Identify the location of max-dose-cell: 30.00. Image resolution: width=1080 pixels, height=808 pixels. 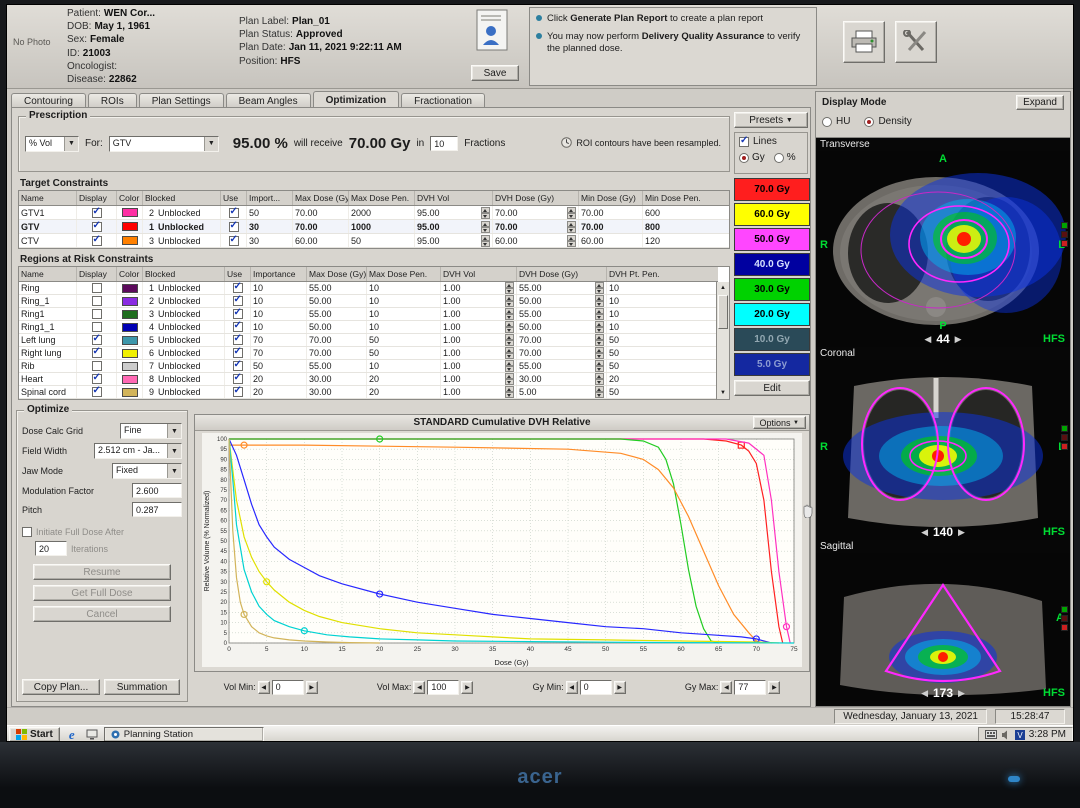
(337, 379).